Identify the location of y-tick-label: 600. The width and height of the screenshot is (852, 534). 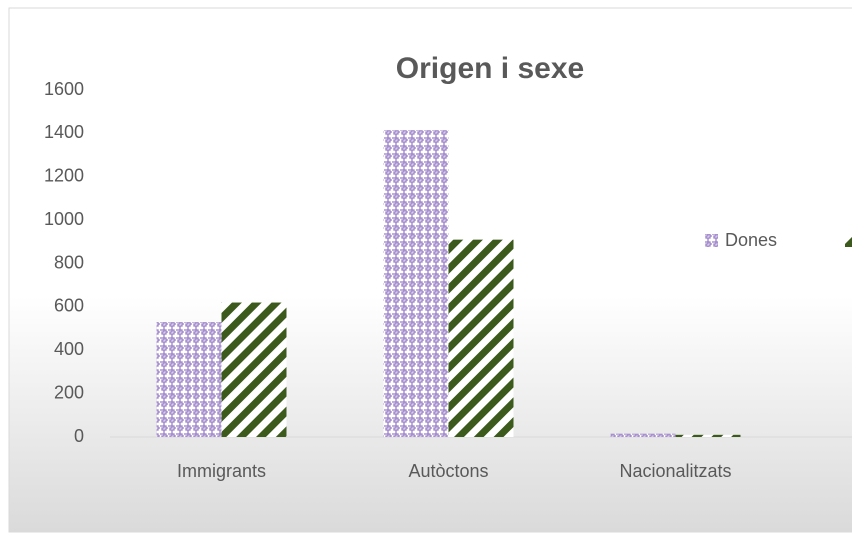
(69, 306).